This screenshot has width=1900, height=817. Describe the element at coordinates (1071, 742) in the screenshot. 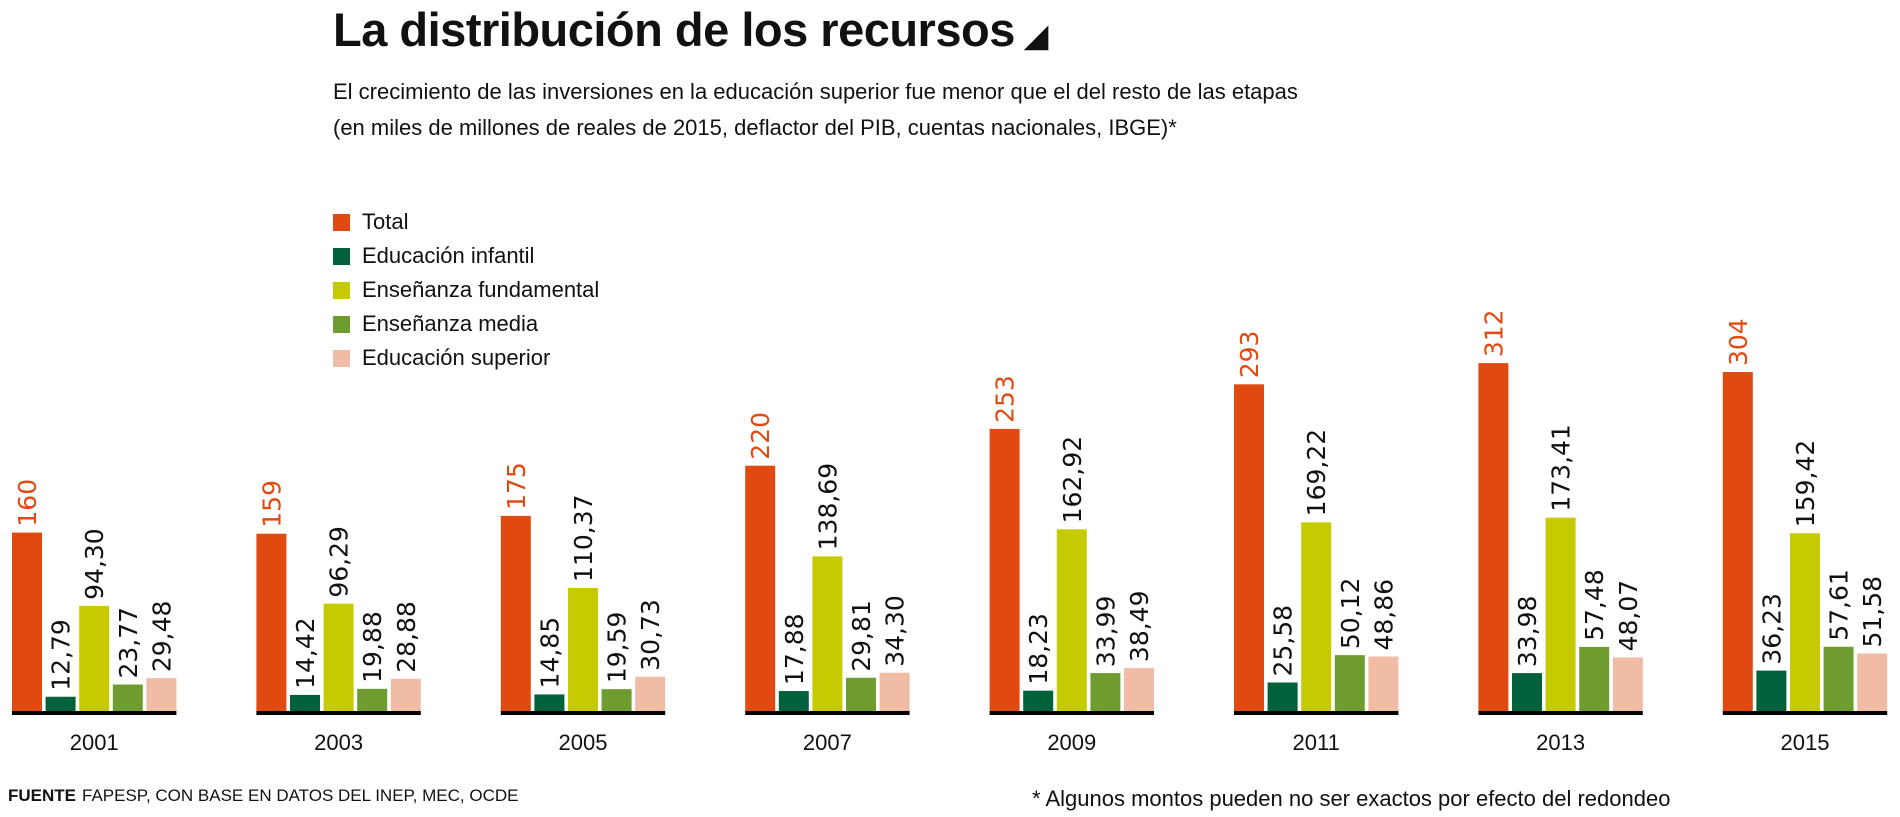

I see `x-tick-label: 2009` at that location.